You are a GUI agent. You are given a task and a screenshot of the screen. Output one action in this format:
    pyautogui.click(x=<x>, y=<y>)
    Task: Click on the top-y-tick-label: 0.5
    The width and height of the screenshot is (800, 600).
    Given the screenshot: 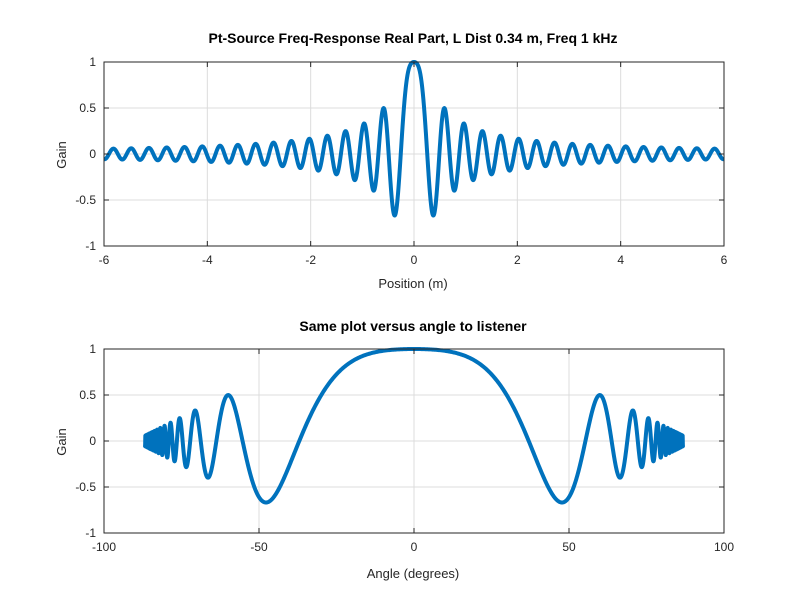 What is the action you would take?
    pyautogui.click(x=87, y=108)
    